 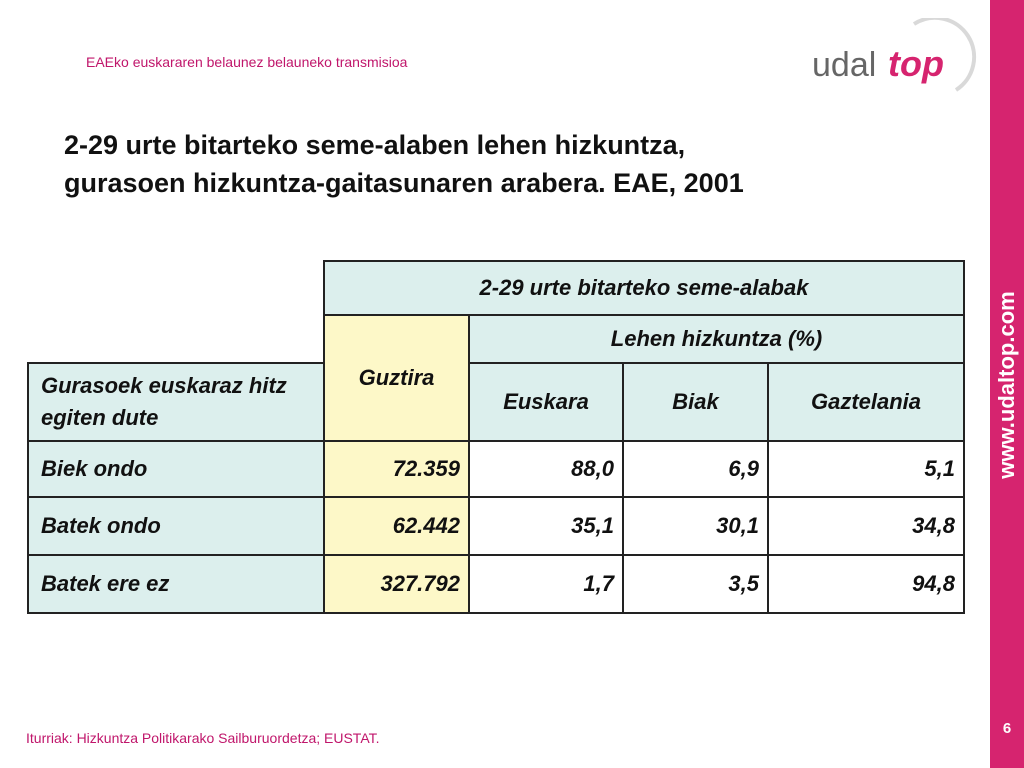 What do you see at coordinates (396, 526) in the screenshot?
I see `total-cell: 62.442` at bounding box center [396, 526].